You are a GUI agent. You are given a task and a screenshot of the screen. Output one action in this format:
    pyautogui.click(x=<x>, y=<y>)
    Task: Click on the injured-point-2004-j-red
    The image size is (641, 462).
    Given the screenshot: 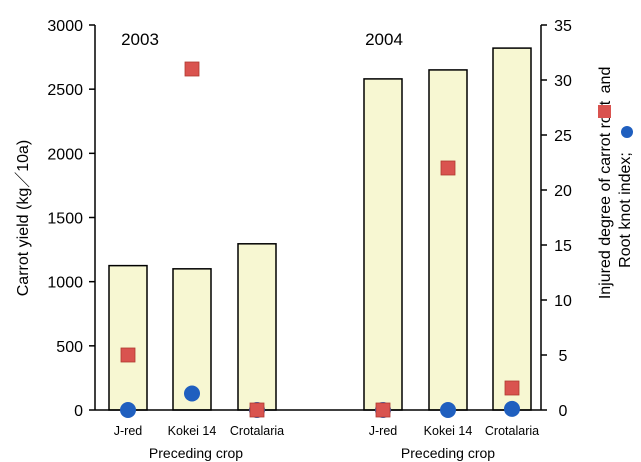 What is the action you would take?
    pyautogui.click(x=383, y=410)
    